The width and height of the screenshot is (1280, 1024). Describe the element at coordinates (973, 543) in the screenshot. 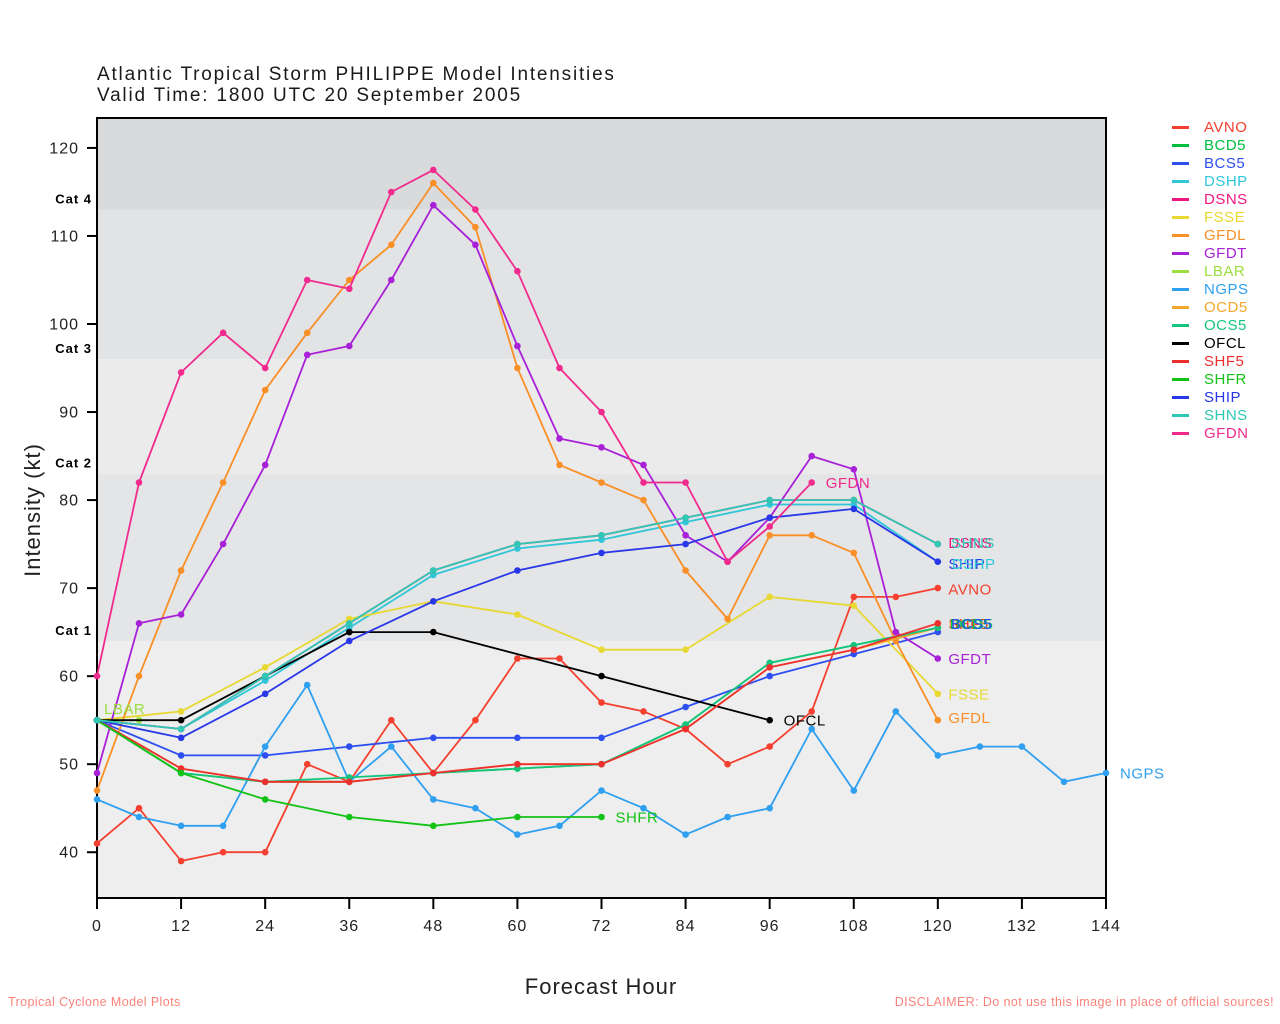

I see `plot-label-SHNS: SHNS` at that location.